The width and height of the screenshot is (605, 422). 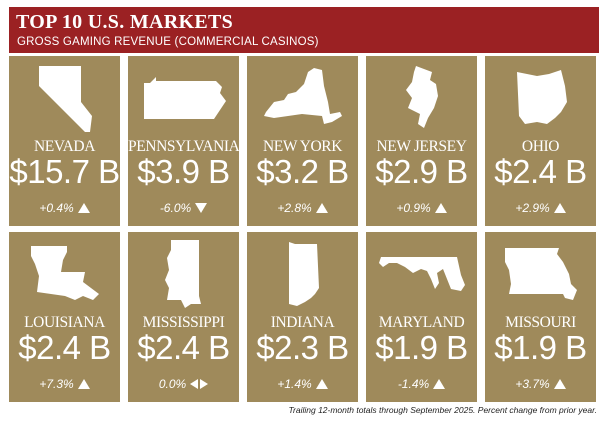 I want to click on change-row: +1.4%, so click(x=302, y=384).